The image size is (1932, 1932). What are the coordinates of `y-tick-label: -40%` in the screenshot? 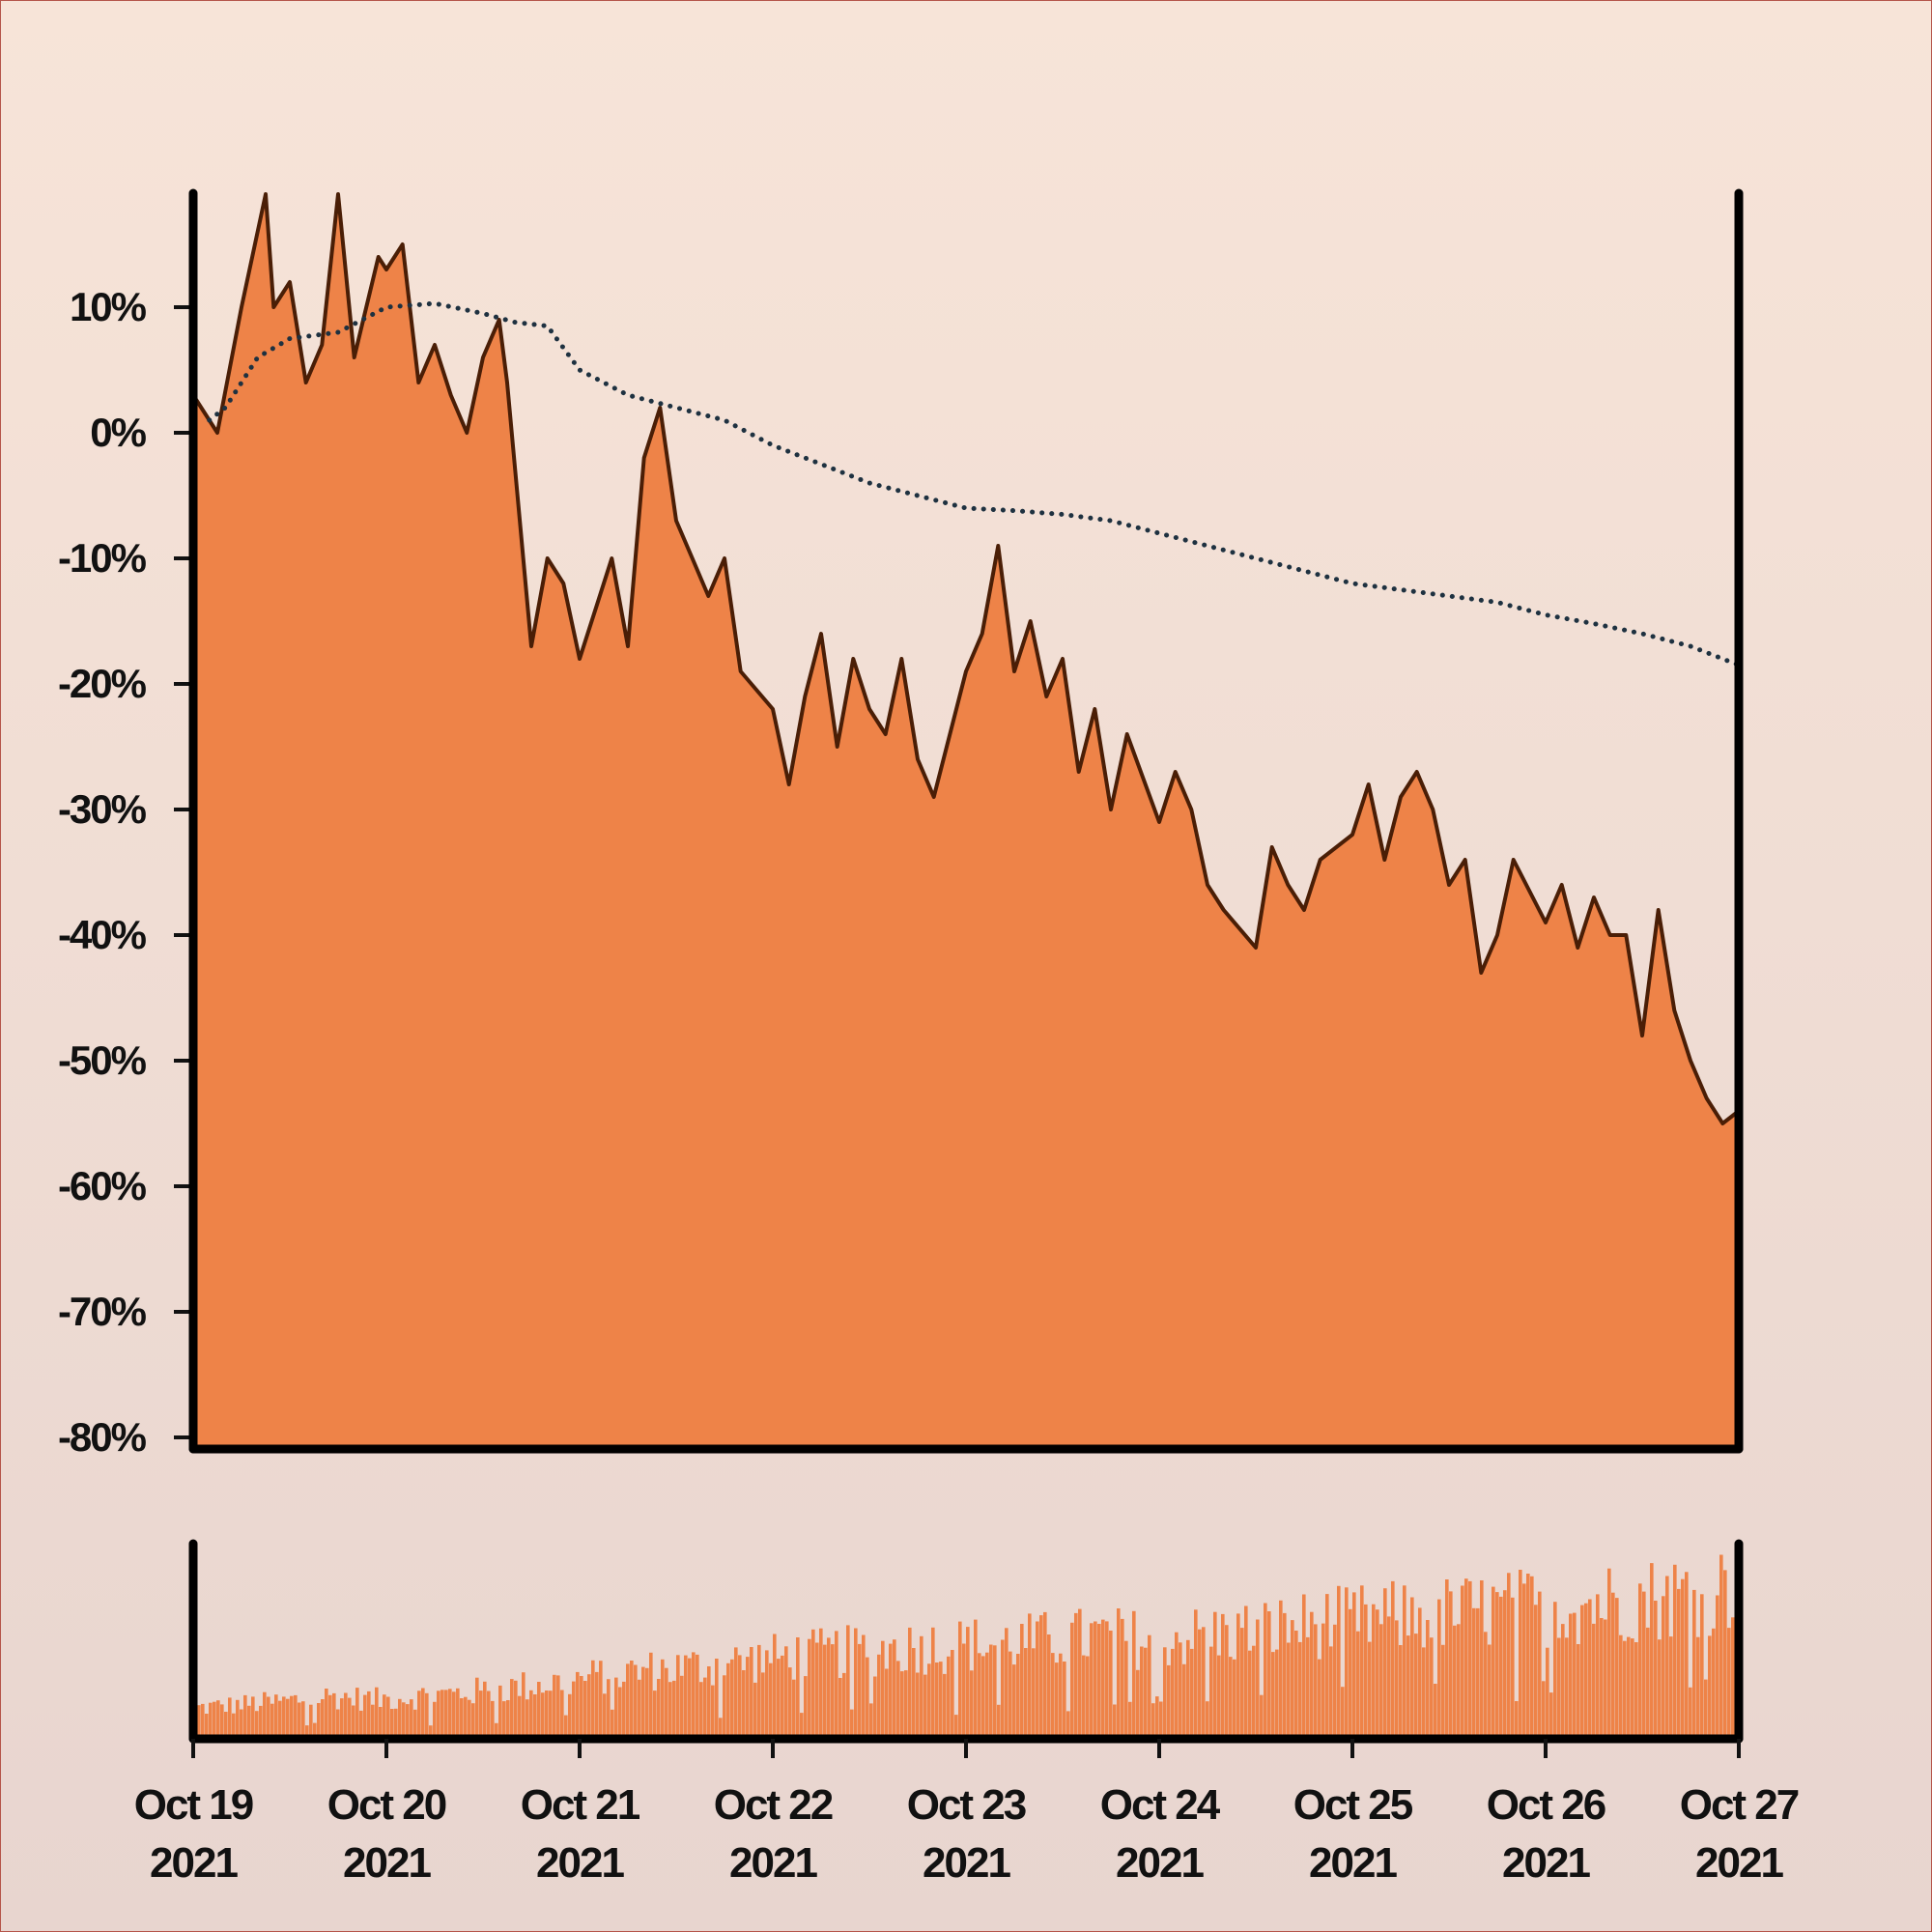 It's located at (102, 934).